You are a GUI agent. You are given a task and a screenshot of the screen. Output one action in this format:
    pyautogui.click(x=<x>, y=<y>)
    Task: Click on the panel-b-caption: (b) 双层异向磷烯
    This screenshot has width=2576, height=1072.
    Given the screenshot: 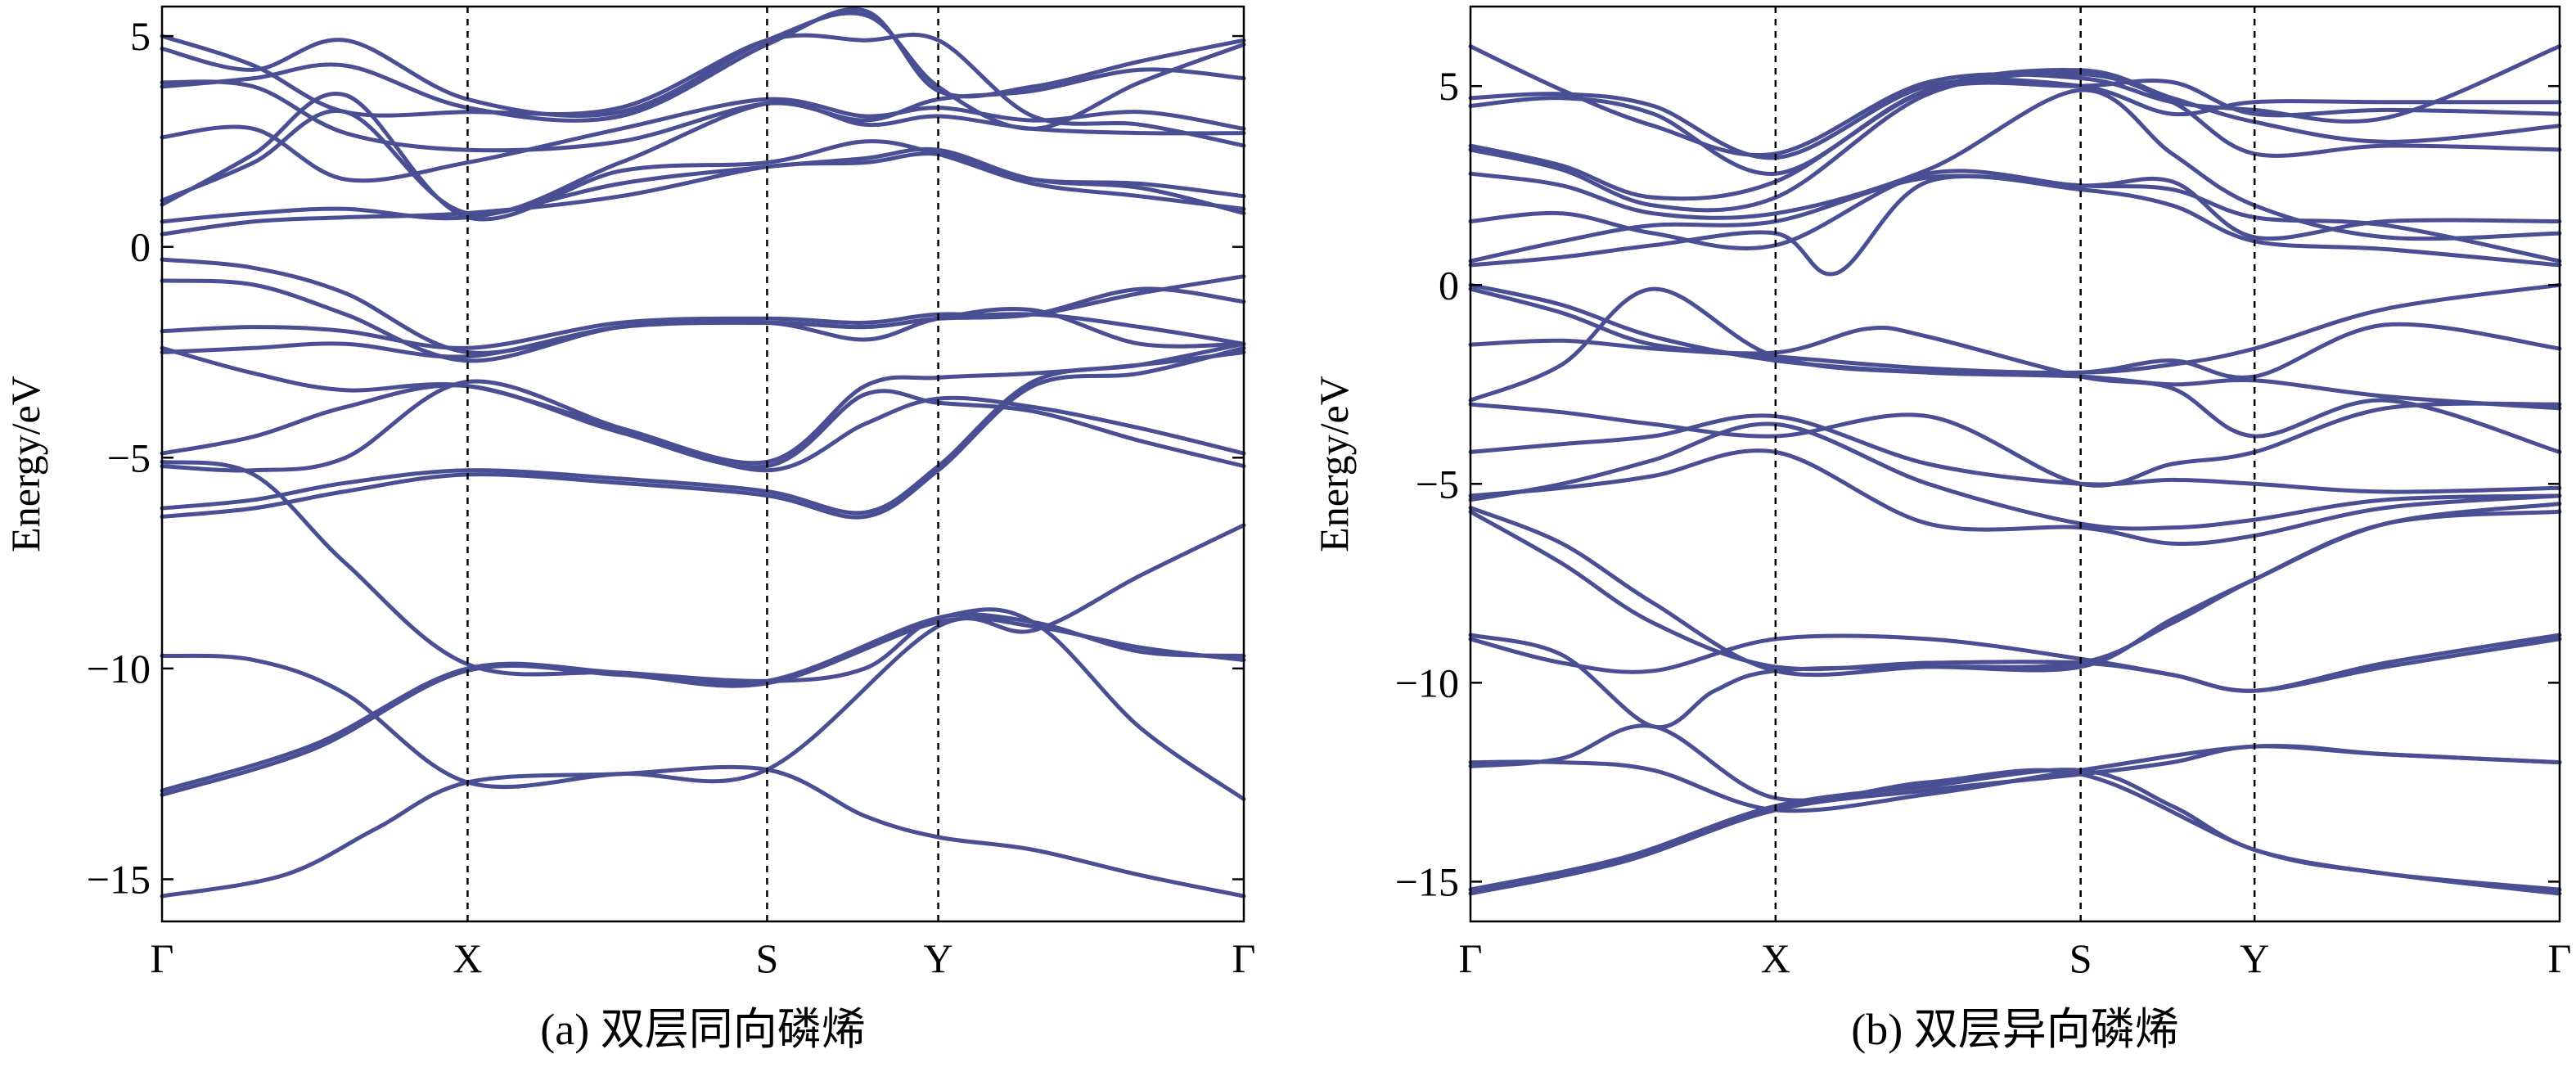 What is the action you would take?
    pyautogui.click(x=2015, y=1029)
    